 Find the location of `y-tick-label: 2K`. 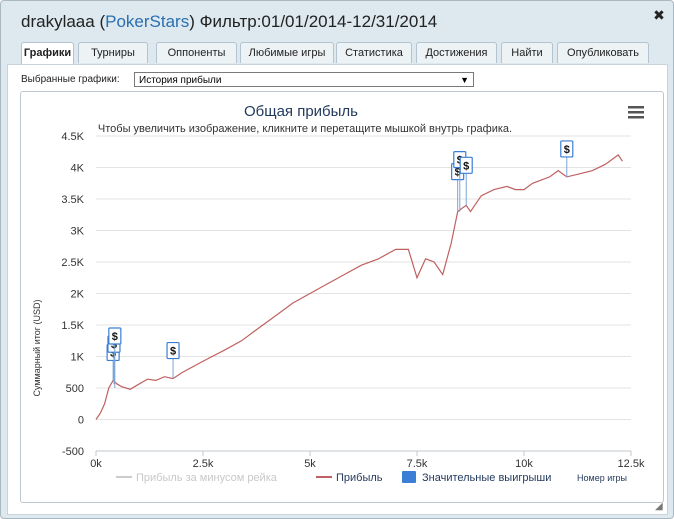

y-tick-label: 2K is located at coordinates (78, 295).